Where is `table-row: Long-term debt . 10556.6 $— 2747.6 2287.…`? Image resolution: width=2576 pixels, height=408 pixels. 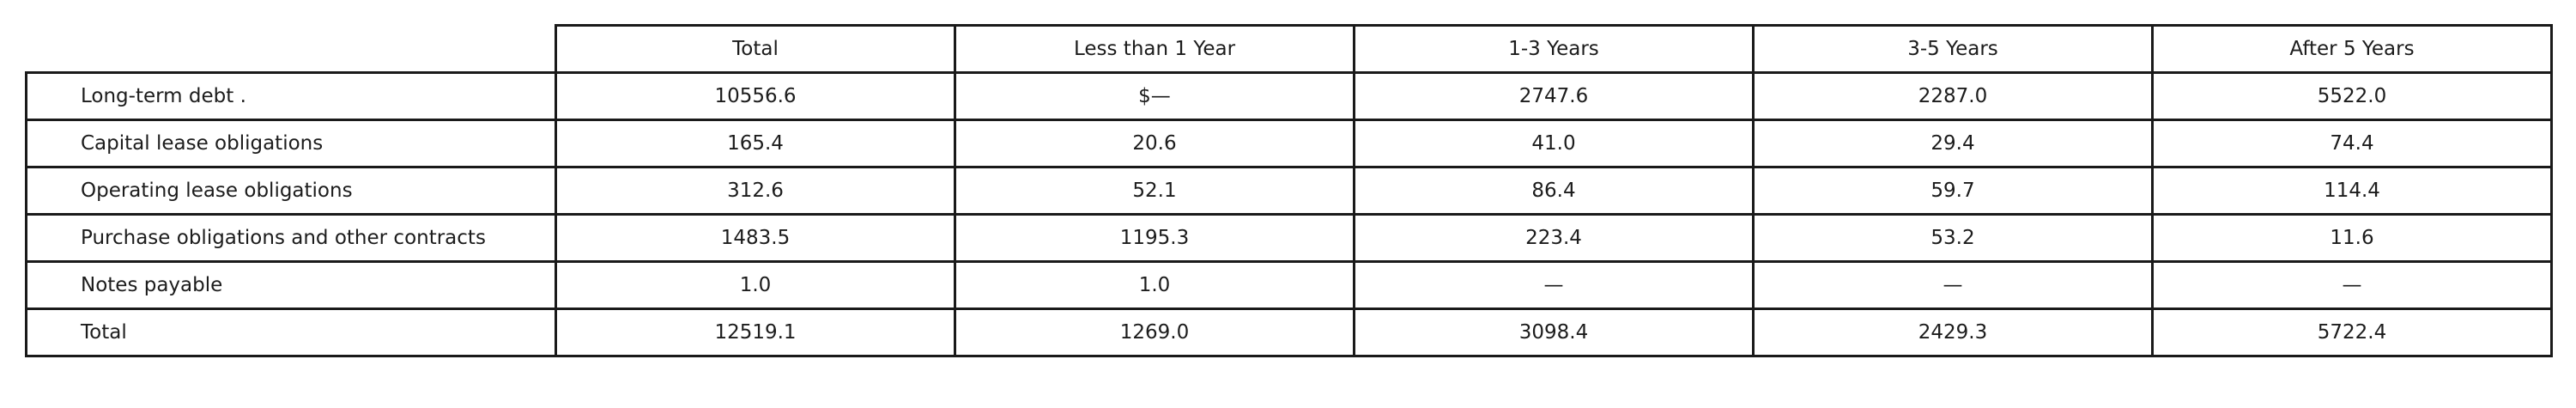 table-row: Long-term debt . 10556.6 $— 2747.6 2287.… is located at coordinates (1289, 96).